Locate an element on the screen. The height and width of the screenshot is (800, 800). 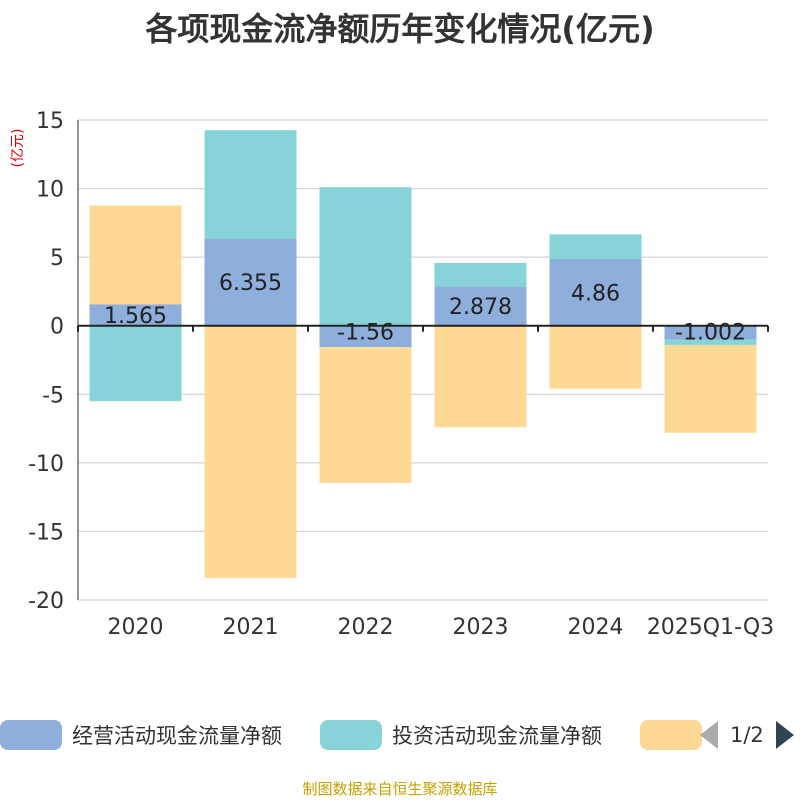
pager-prev-icon is located at coordinates (709, 735).